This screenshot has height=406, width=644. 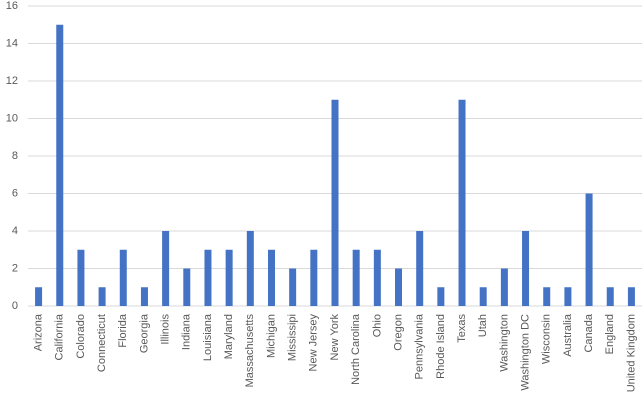 I want to click on x-tick-label: California, so click(x=60, y=336).